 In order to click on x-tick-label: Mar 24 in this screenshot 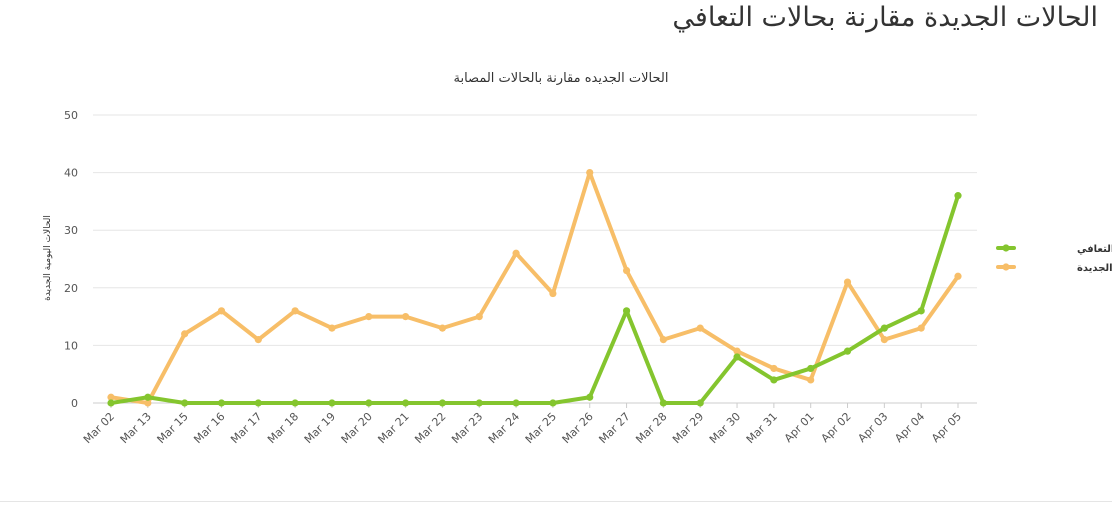, I will do `click(504, 428)`.